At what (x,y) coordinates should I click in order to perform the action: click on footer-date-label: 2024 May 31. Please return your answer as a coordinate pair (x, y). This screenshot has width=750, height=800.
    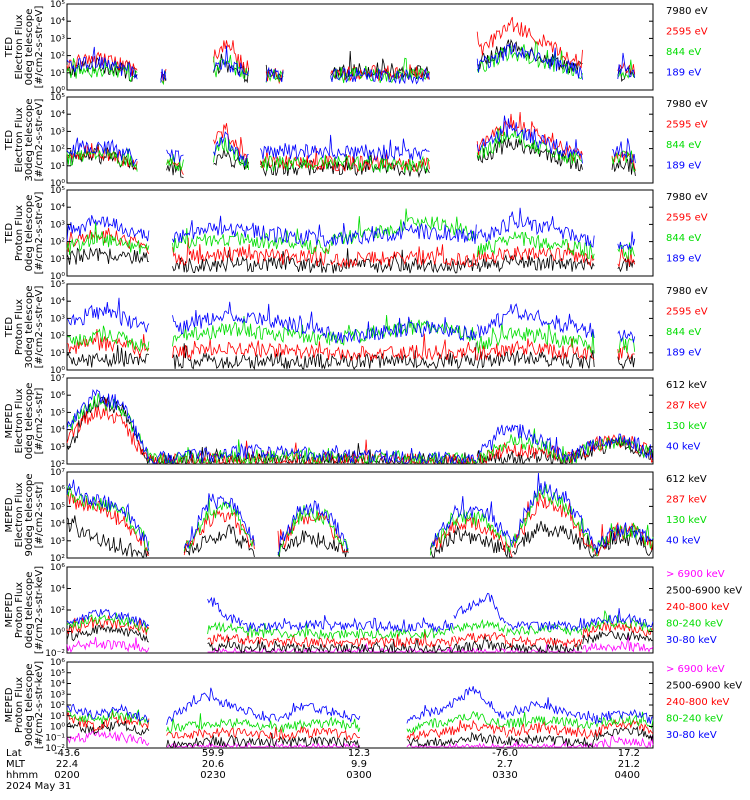
    Looking at the image, I should click on (38, 786).